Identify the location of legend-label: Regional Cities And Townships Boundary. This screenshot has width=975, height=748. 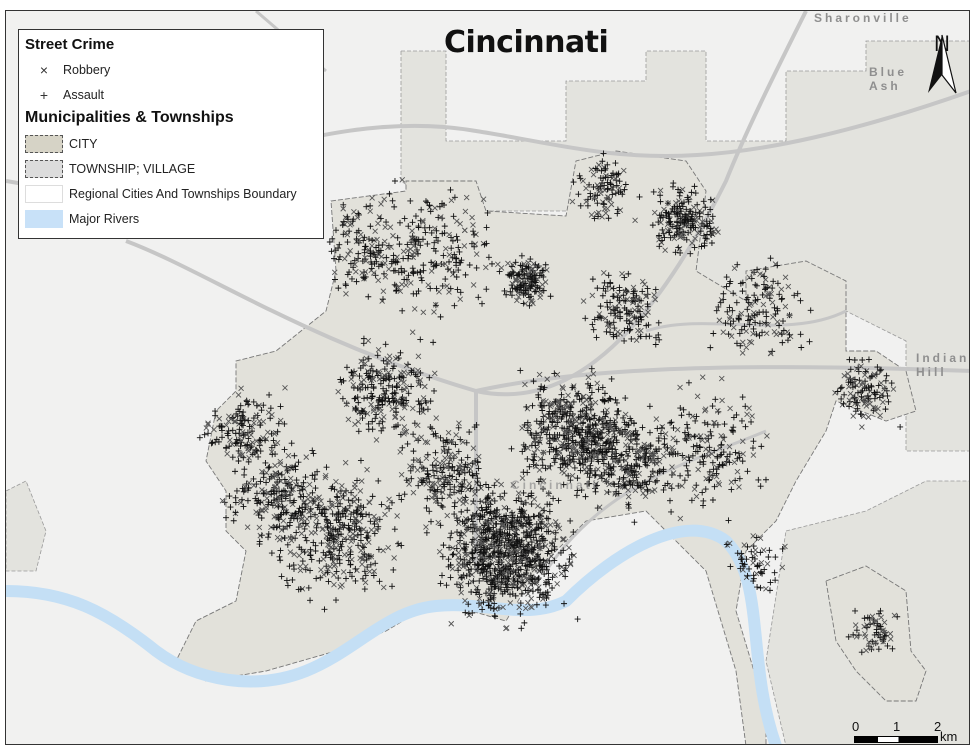
(183, 193).